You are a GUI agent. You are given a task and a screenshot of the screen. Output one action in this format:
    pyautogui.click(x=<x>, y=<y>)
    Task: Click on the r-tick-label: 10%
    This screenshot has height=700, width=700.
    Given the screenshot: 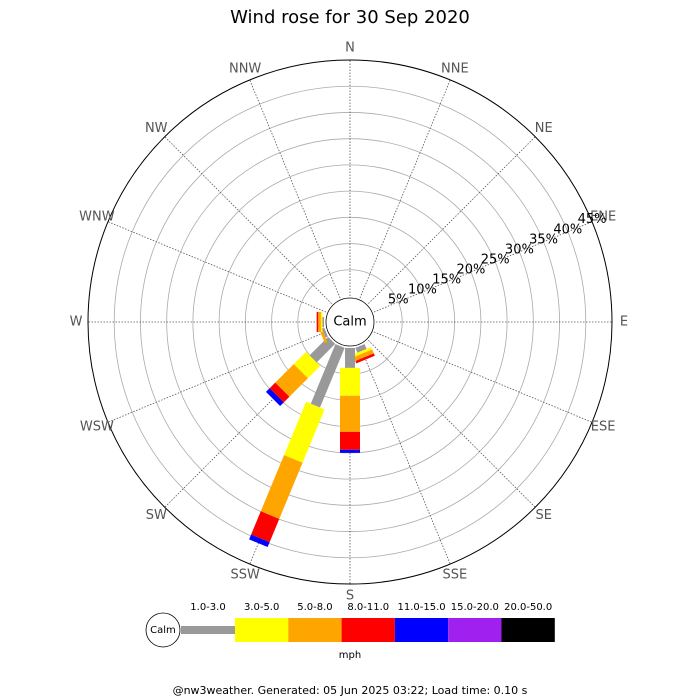 What is the action you would take?
    pyautogui.click(x=422, y=289)
    